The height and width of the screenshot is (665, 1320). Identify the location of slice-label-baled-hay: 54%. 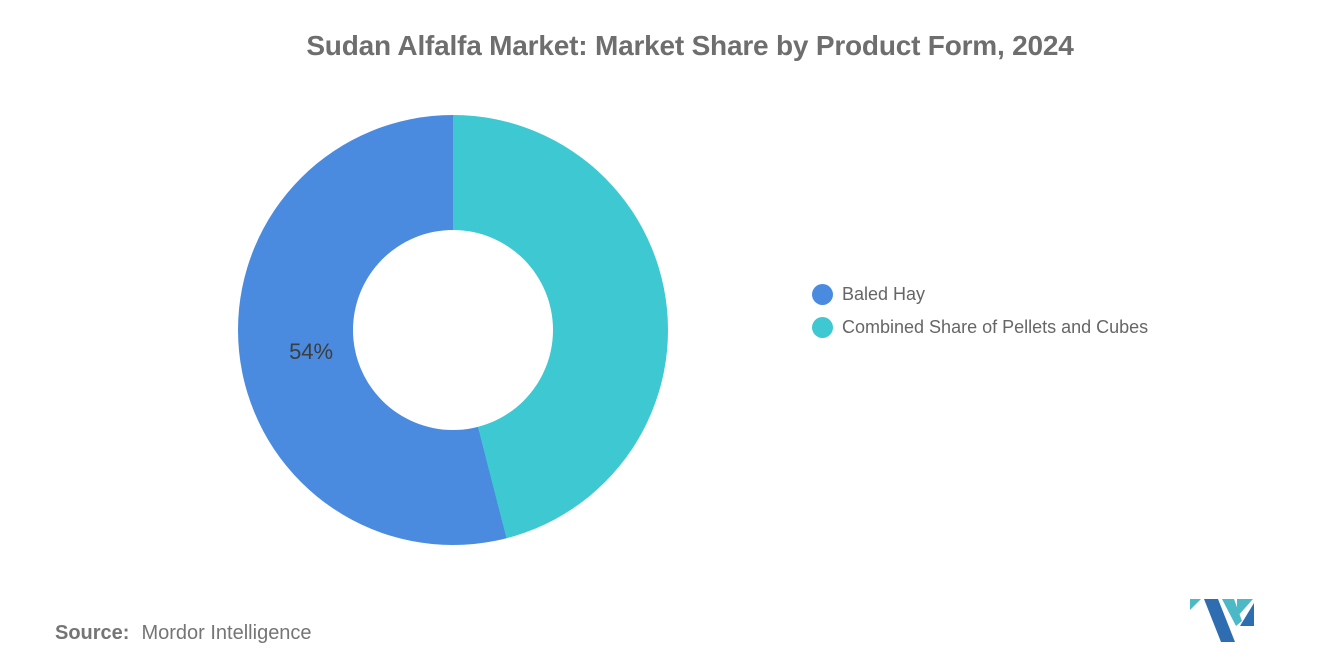
(311, 351).